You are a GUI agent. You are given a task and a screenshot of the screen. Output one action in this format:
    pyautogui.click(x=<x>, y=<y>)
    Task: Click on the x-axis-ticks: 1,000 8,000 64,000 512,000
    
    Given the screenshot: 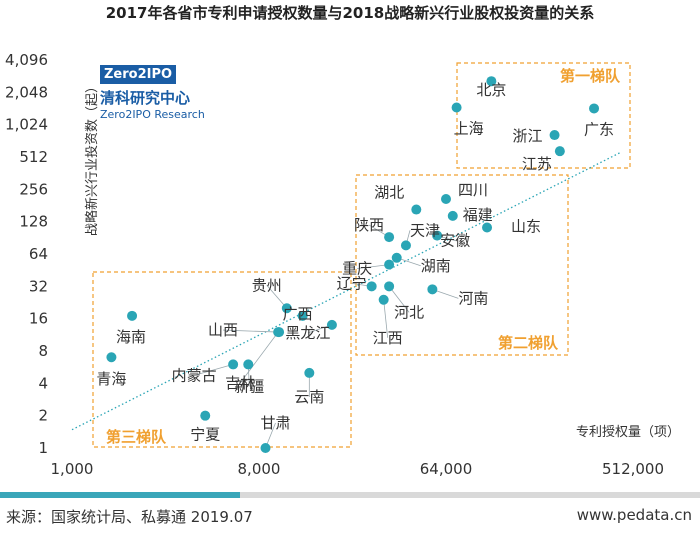 What is the action you would take?
    pyautogui.click(x=357, y=469)
    